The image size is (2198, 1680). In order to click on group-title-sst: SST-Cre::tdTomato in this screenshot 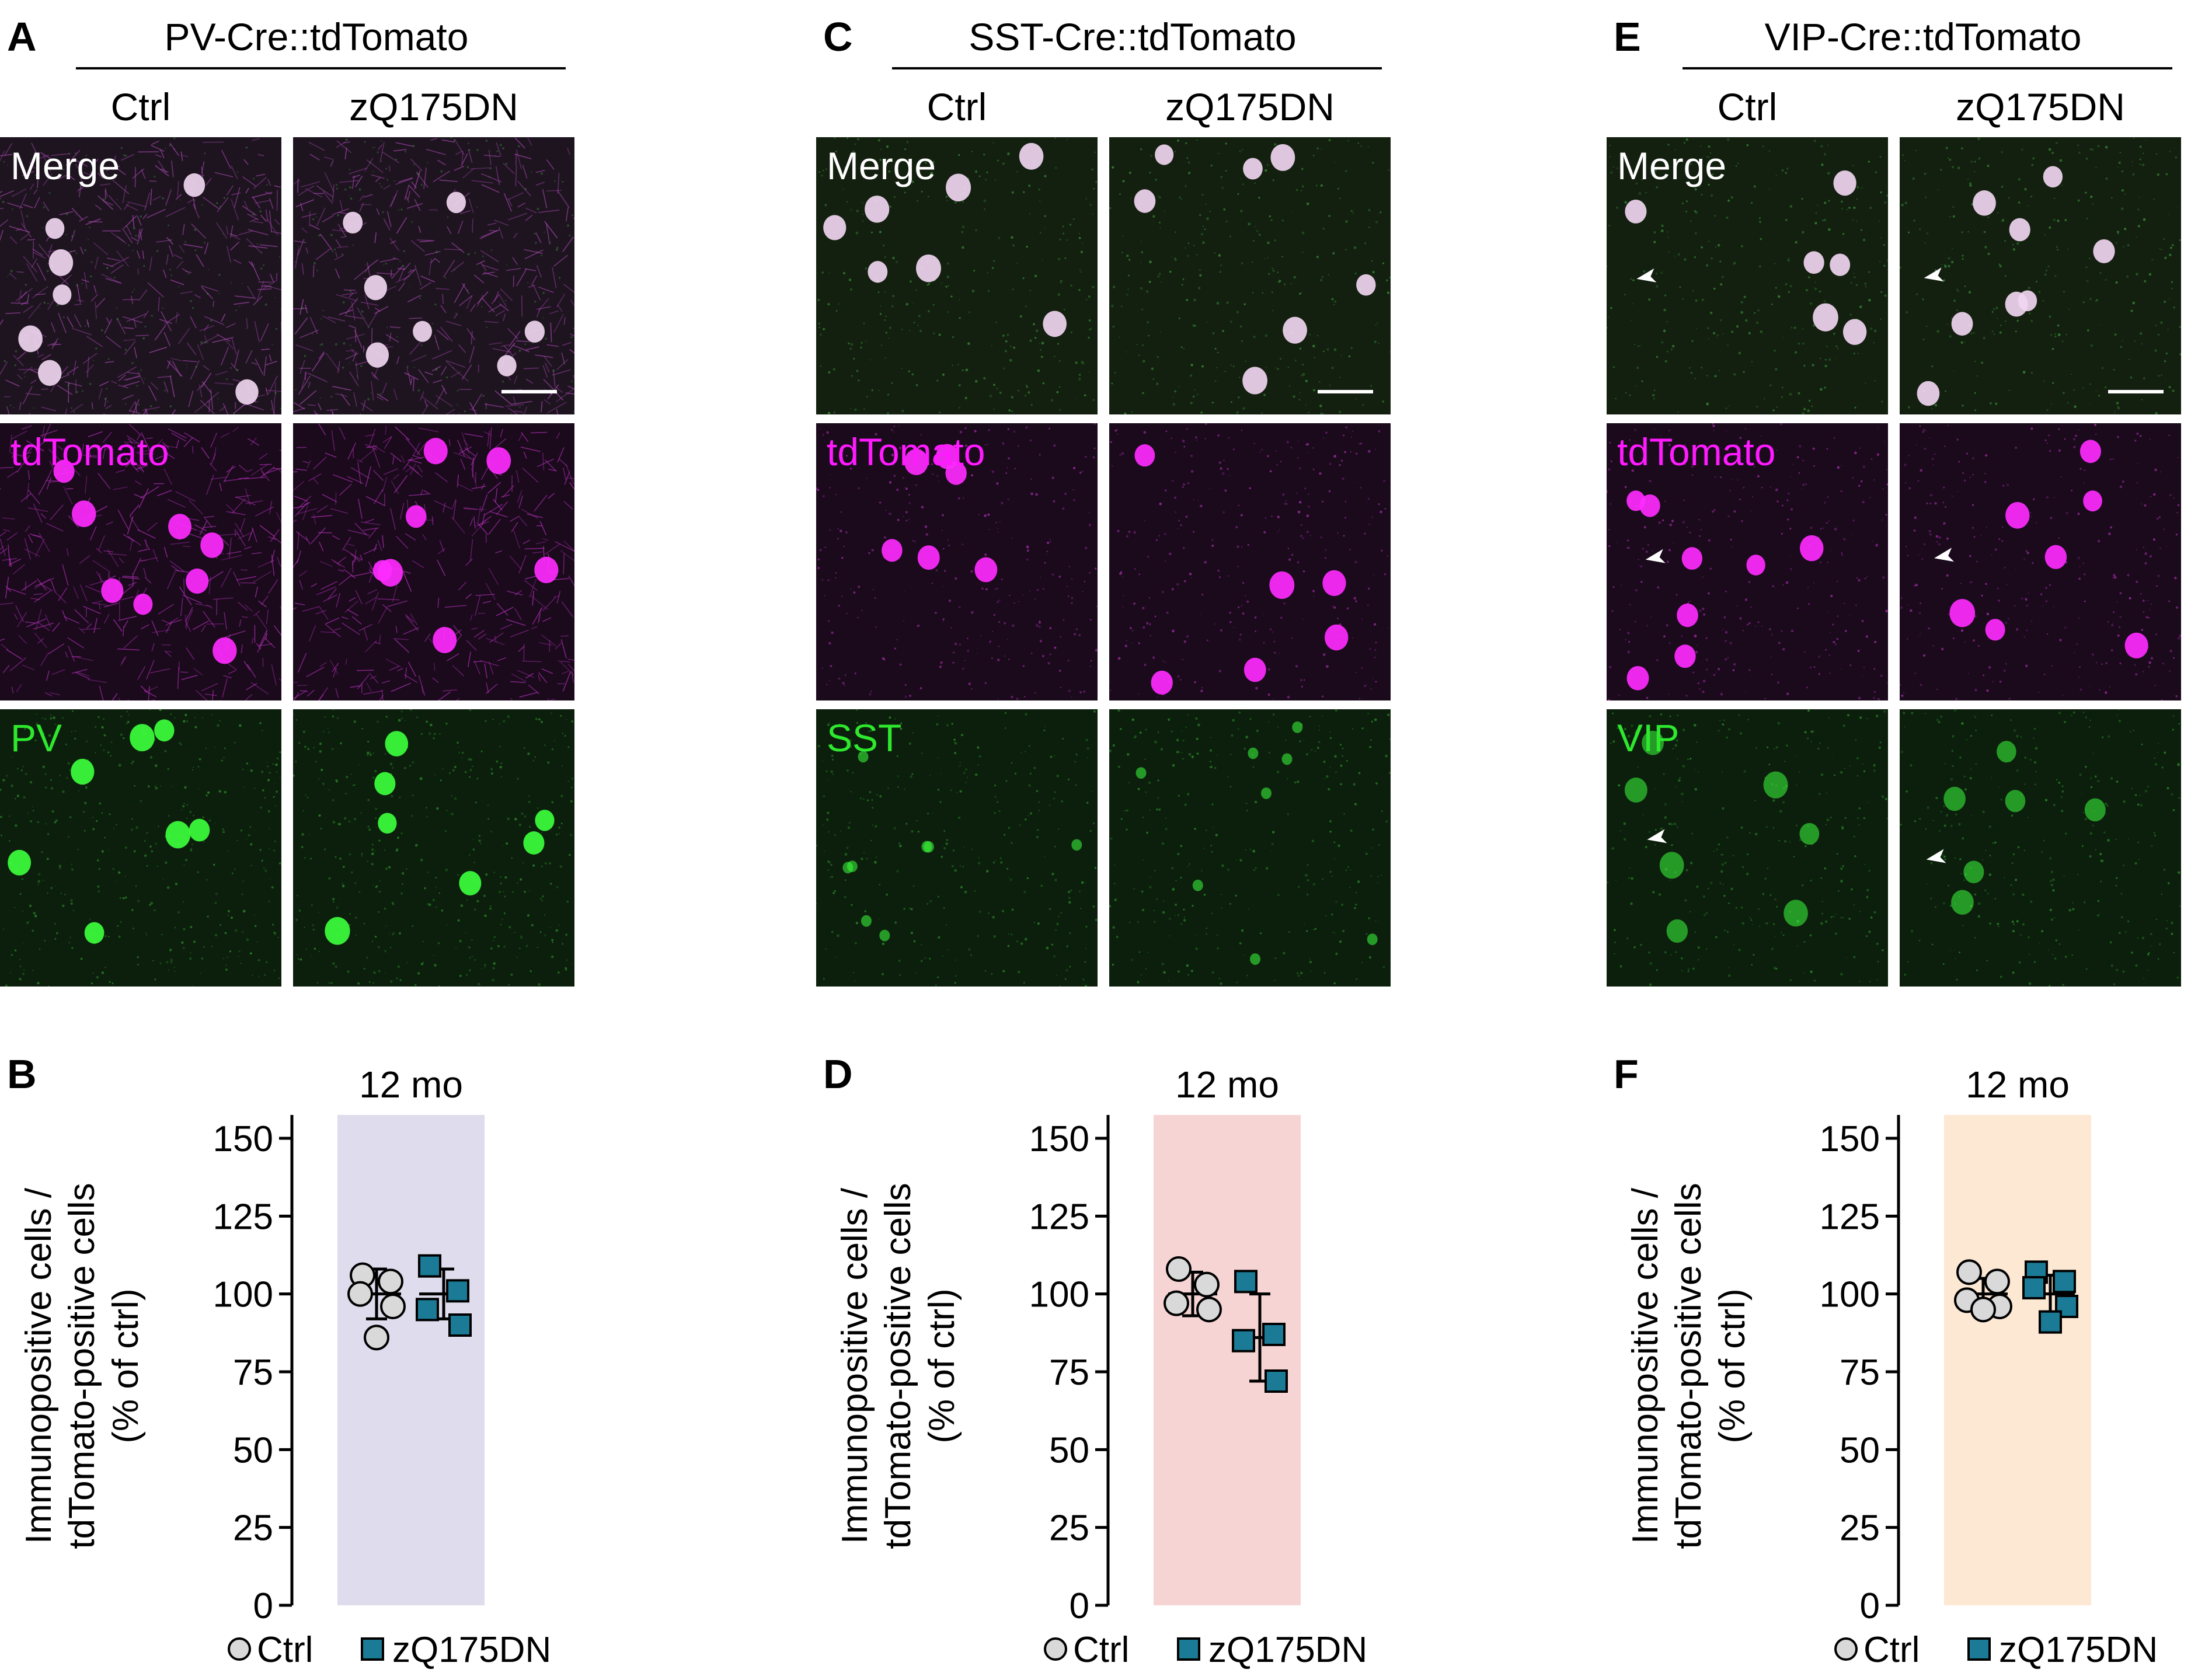, I will do `click(1133, 36)`.